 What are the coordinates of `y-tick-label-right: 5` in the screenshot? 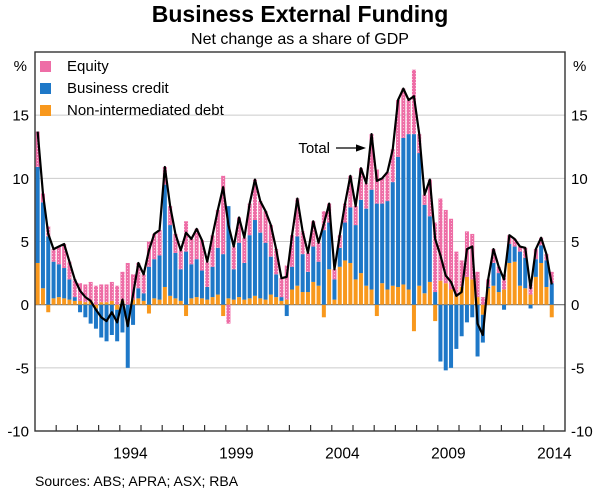 It's located at (575, 242).